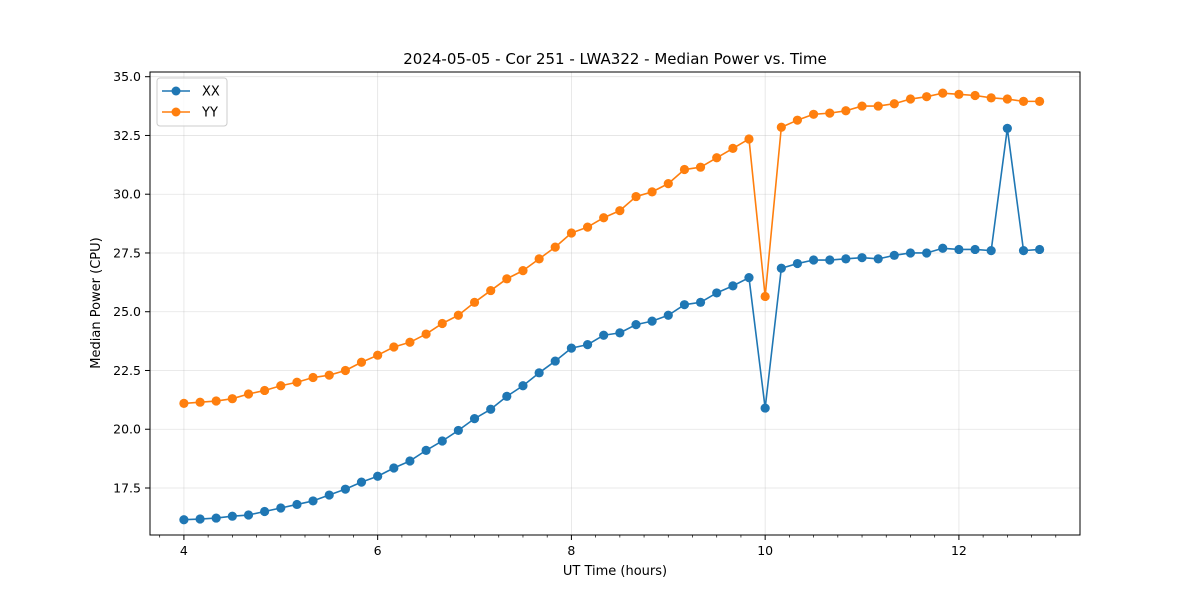  Describe the element at coordinates (96, 302) in the screenshot. I see `y-axis-label: Median Power (CPU)` at that location.